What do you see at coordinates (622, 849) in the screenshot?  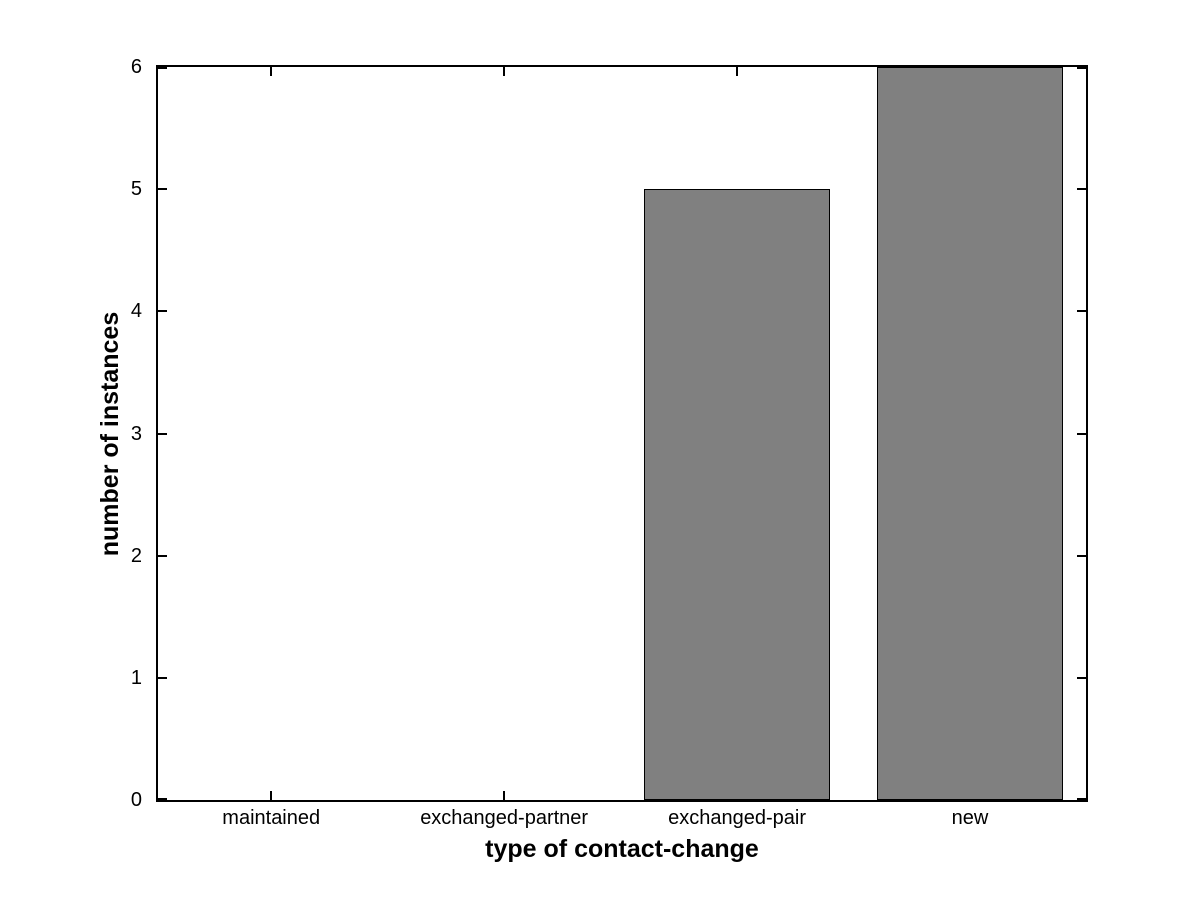 I see `x-axis-label: type of contact-change` at bounding box center [622, 849].